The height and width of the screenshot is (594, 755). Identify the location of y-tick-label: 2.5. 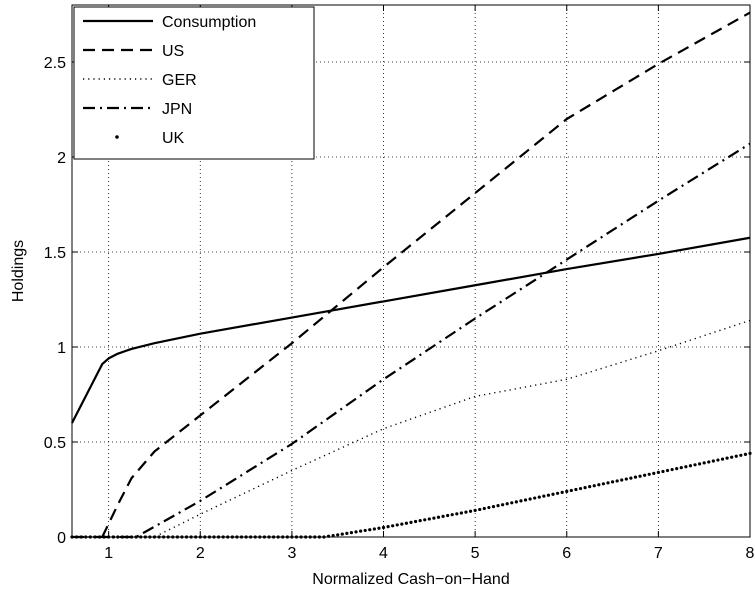
(55, 63).